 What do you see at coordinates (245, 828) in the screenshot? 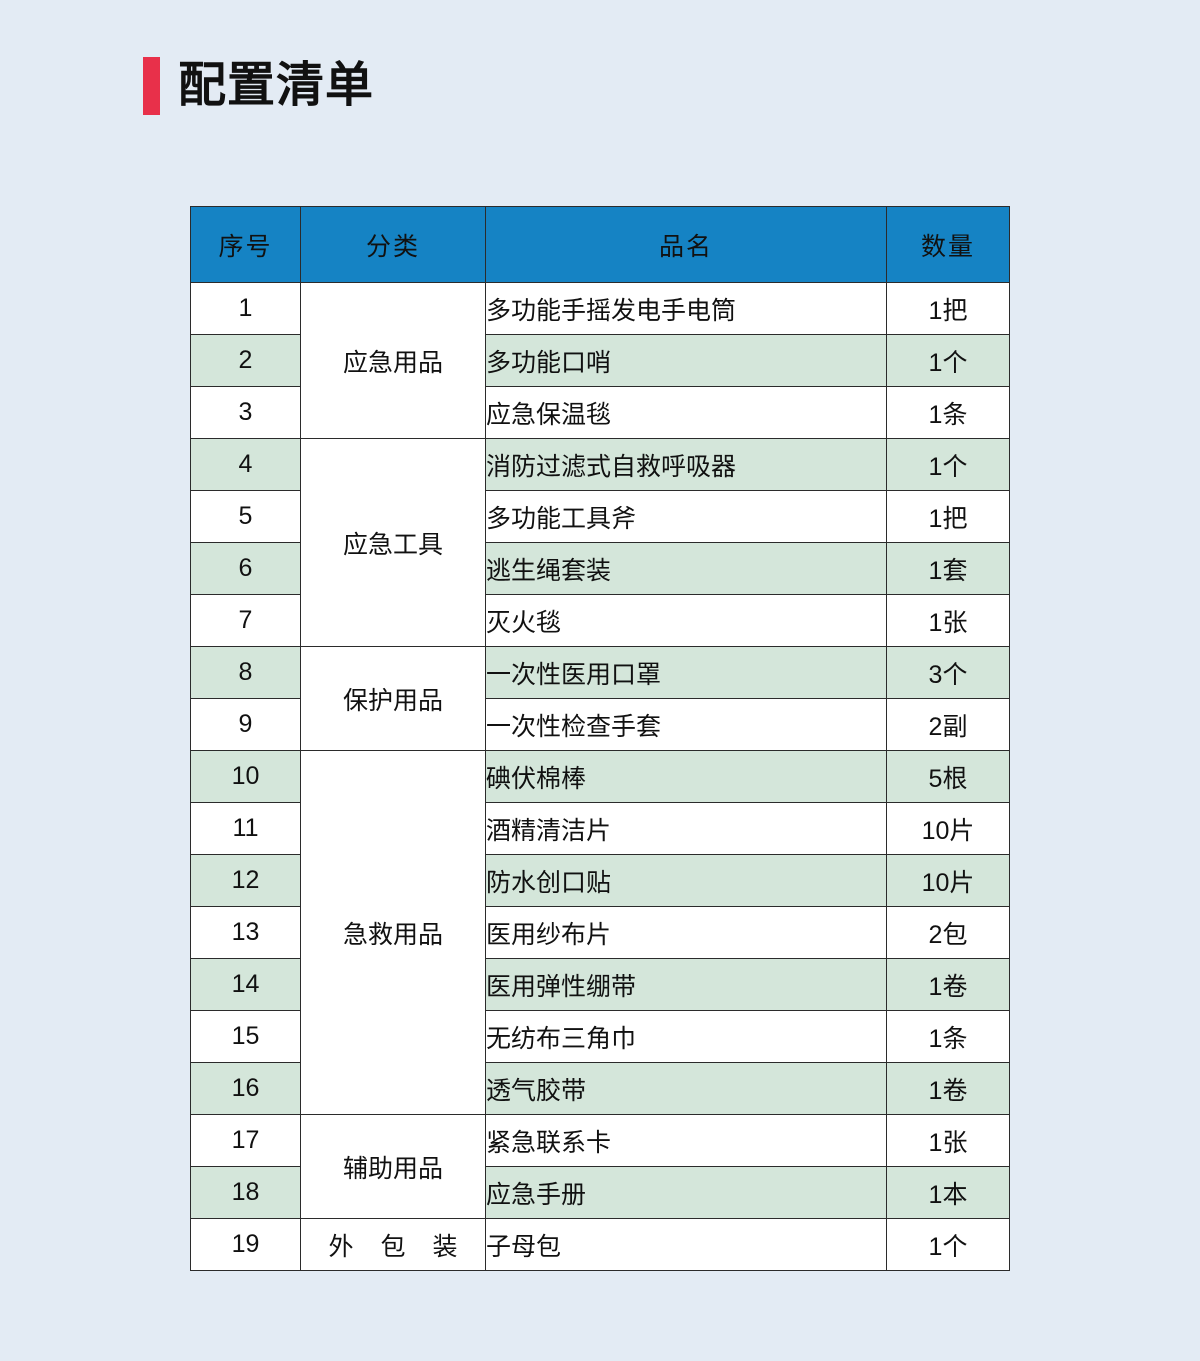
I see `cell-index: 11` at bounding box center [245, 828].